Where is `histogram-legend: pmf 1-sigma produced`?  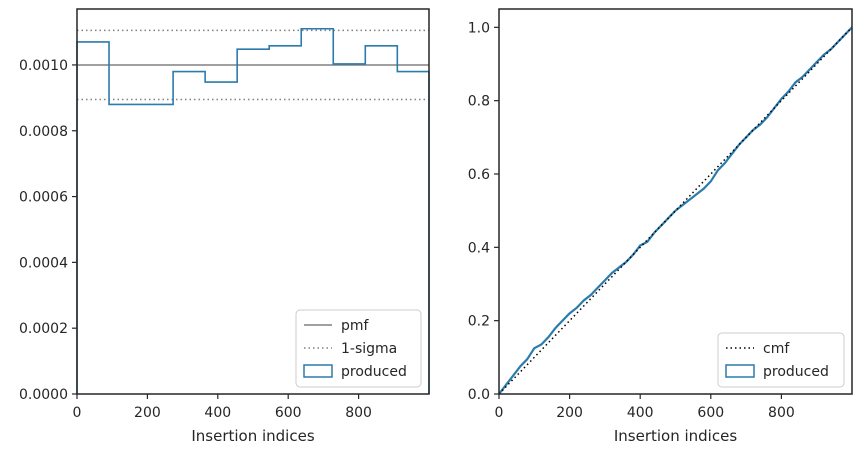
histogram-legend: pmf 1-sigma produced is located at coordinates (358, 348).